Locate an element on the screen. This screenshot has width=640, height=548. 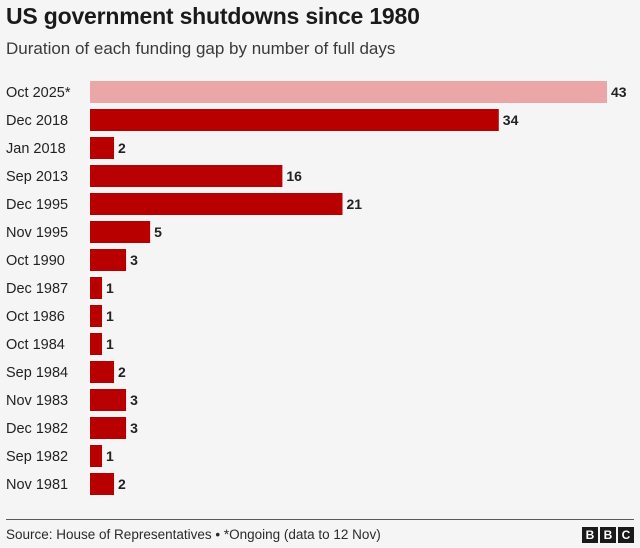
category-label: Nov 1981 is located at coordinates (37, 485).